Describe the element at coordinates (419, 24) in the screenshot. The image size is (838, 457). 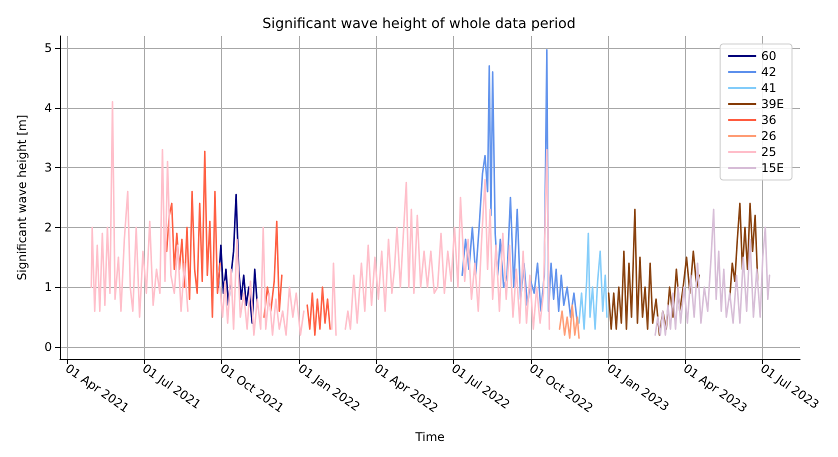
I see `chart-title: Significant wave height of whole data period` at that location.